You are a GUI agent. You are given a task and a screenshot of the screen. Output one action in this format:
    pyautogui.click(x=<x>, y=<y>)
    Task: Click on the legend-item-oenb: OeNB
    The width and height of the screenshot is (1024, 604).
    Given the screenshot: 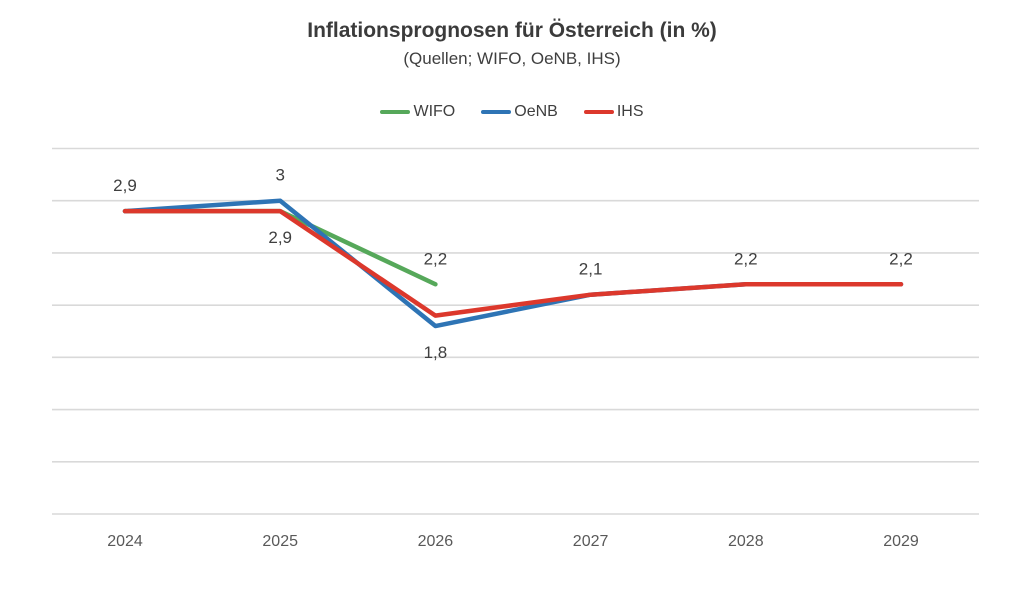 What is the action you would take?
    pyautogui.click(x=519, y=112)
    